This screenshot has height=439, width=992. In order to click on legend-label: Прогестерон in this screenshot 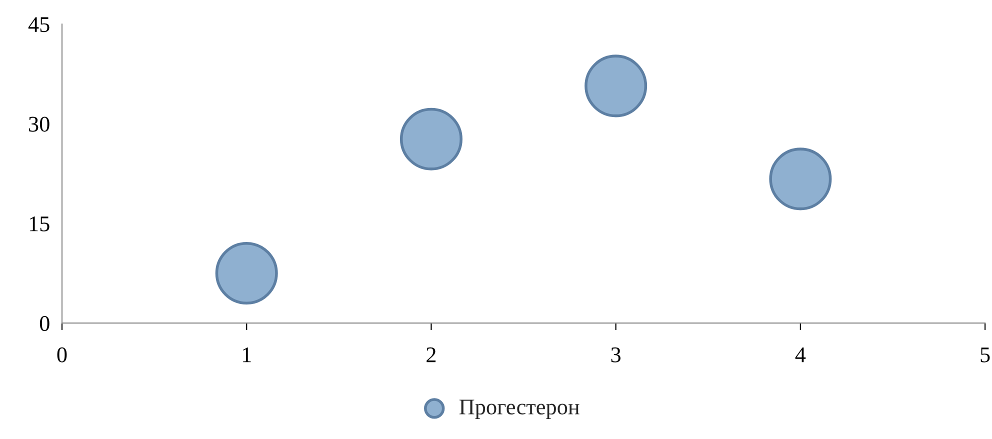, I will do `click(519, 409)`.